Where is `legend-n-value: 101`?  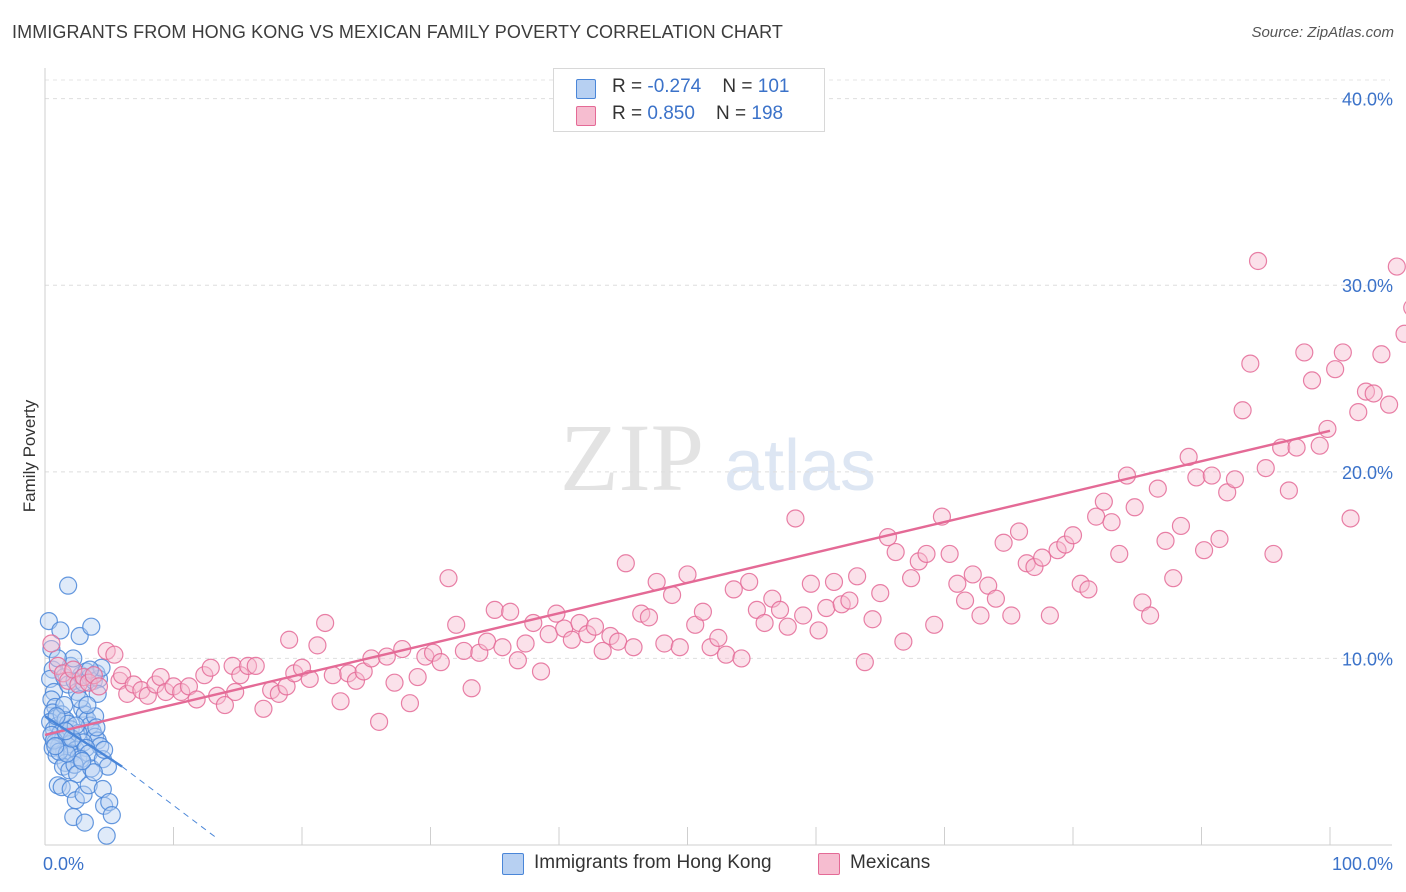
legend-n-value: 101 is located at coordinates (773, 86).